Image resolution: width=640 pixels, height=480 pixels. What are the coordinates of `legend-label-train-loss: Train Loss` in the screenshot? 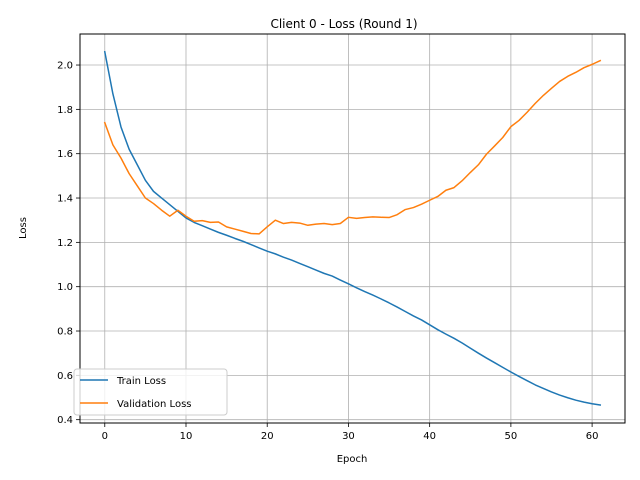 It's located at (141, 381).